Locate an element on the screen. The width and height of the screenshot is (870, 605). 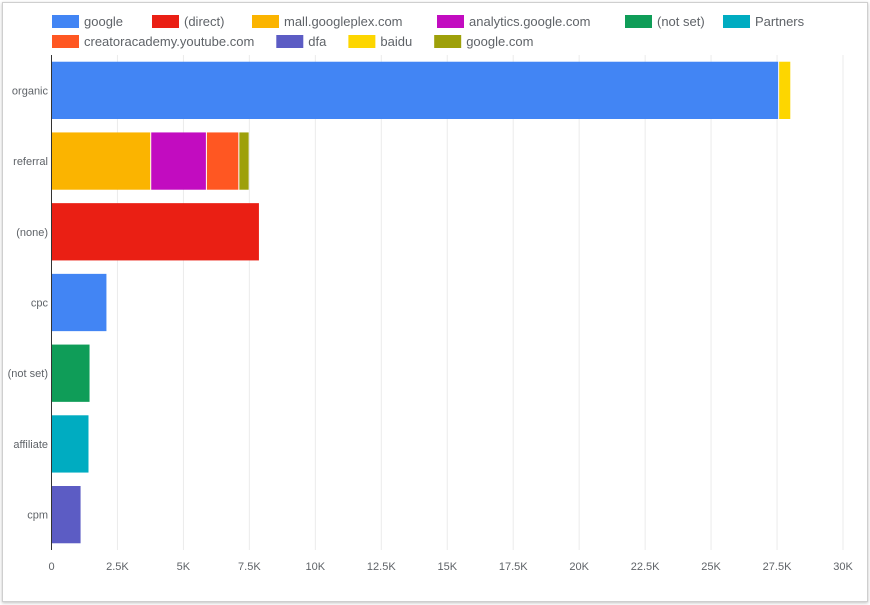
legend-label: google.com is located at coordinates (499, 41).